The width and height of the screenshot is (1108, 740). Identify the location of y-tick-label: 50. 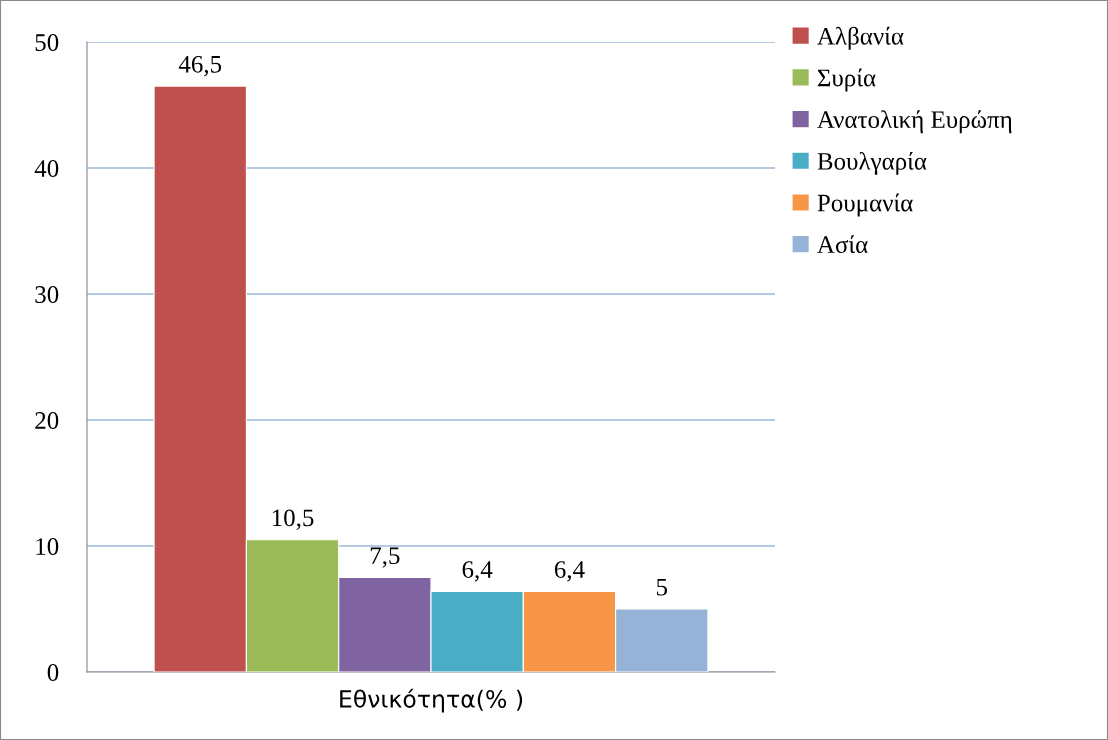
(47, 42).